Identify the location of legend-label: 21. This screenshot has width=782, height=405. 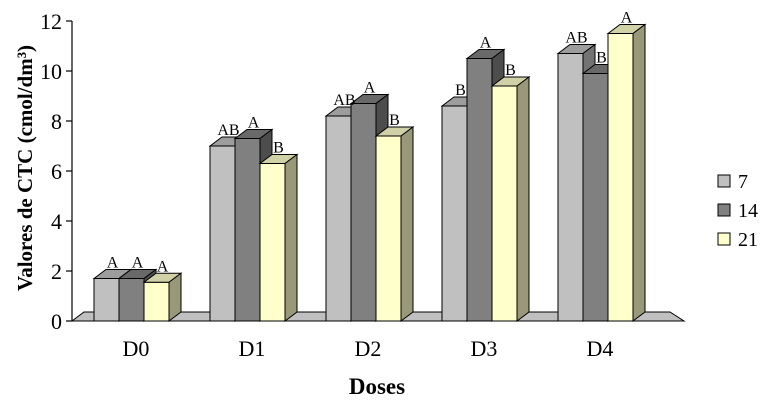
(748, 240).